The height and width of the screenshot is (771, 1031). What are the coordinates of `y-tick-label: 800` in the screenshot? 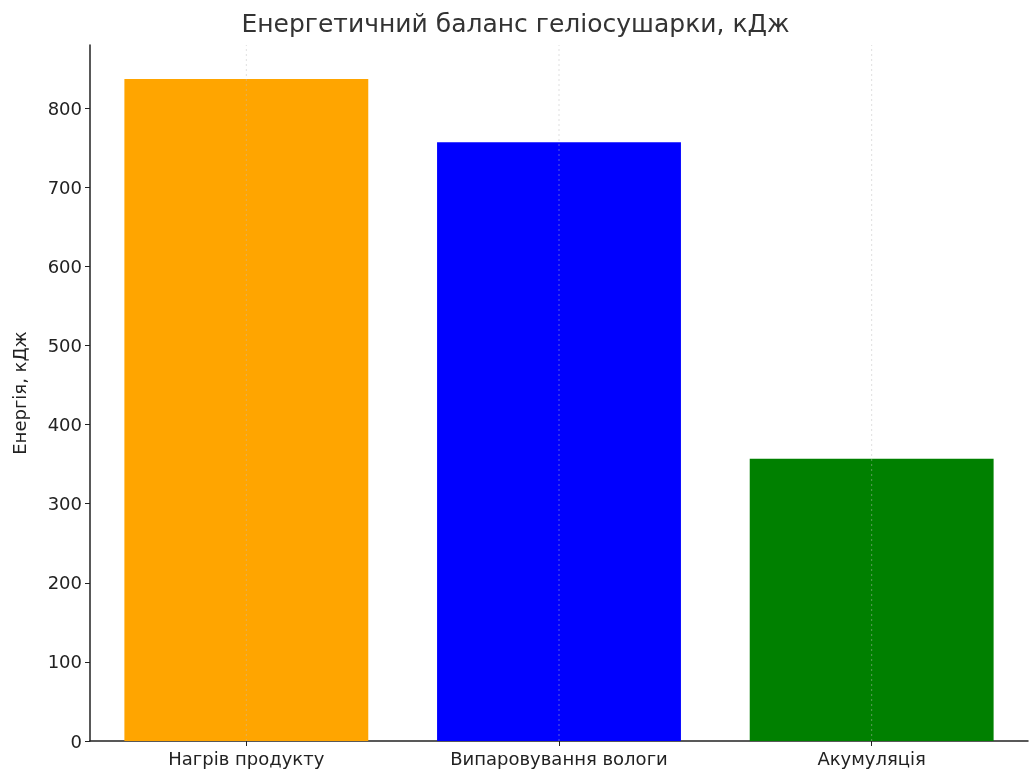 It's located at (64, 108).